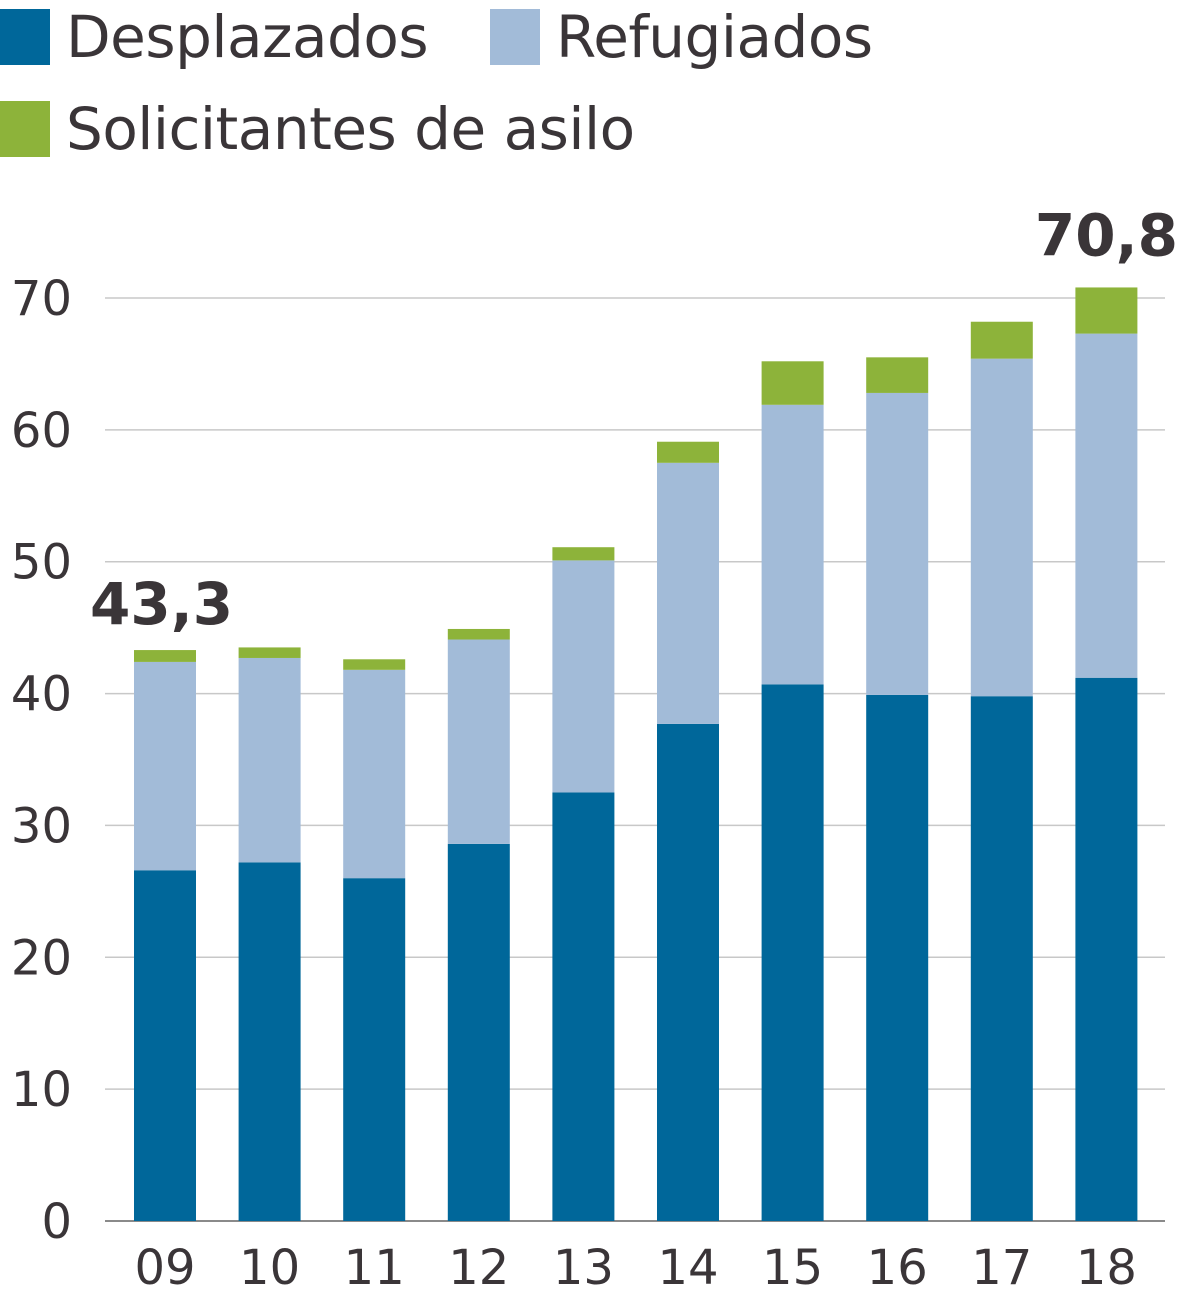  What do you see at coordinates (56, 1222) in the screenshot?
I see `y-tick-label: 0` at bounding box center [56, 1222].